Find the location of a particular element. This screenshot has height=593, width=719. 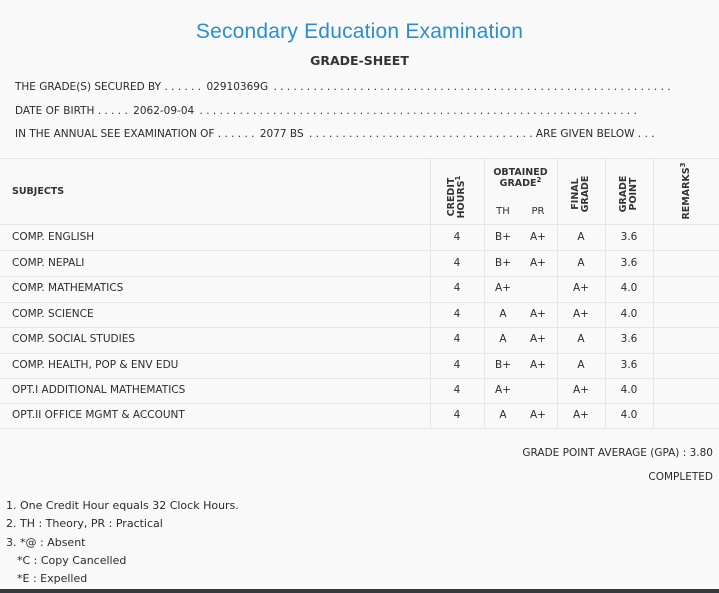

table-border-bottom is located at coordinates (359, 428).